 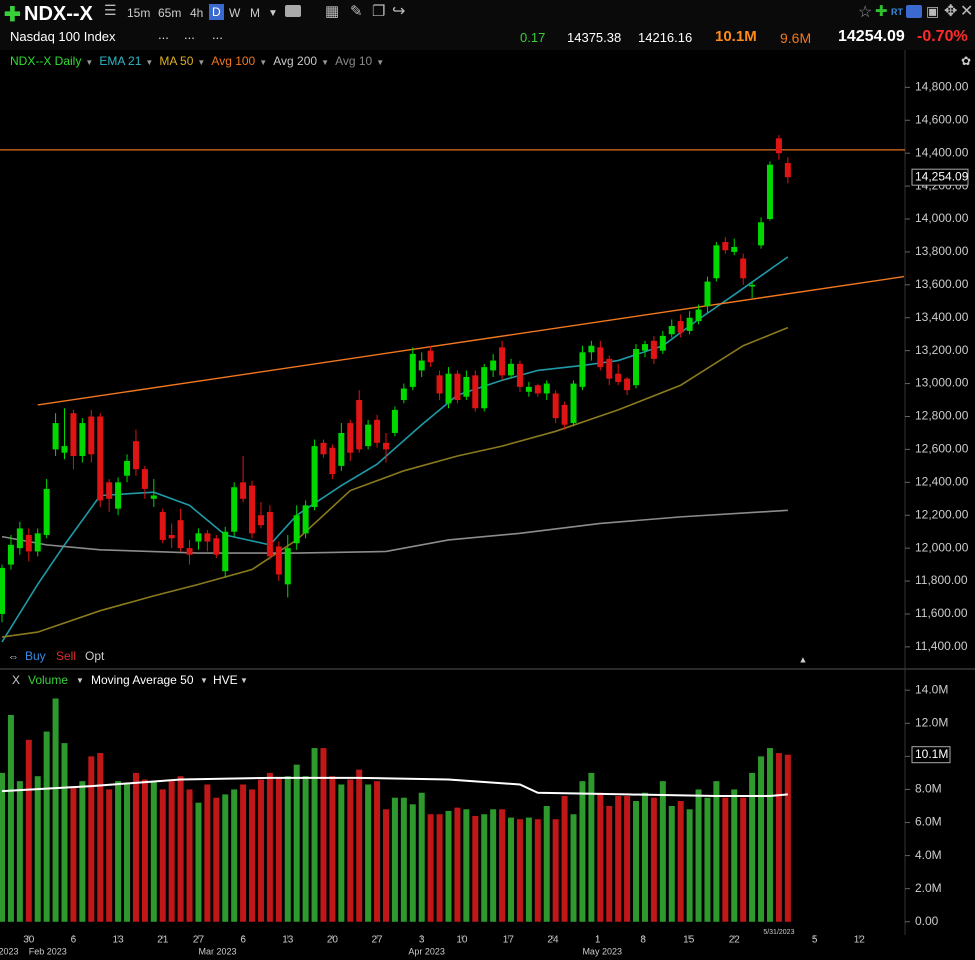 What do you see at coordinates (967, 11) in the screenshot?
I see `close-icon: ✕` at bounding box center [967, 11].